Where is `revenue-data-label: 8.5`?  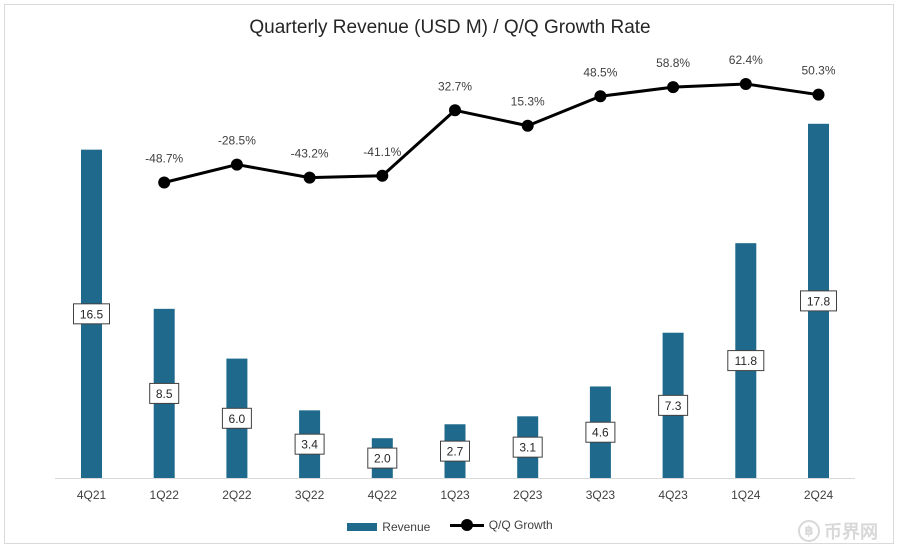
revenue-data-label: 8.5 is located at coordinates (164, 394).